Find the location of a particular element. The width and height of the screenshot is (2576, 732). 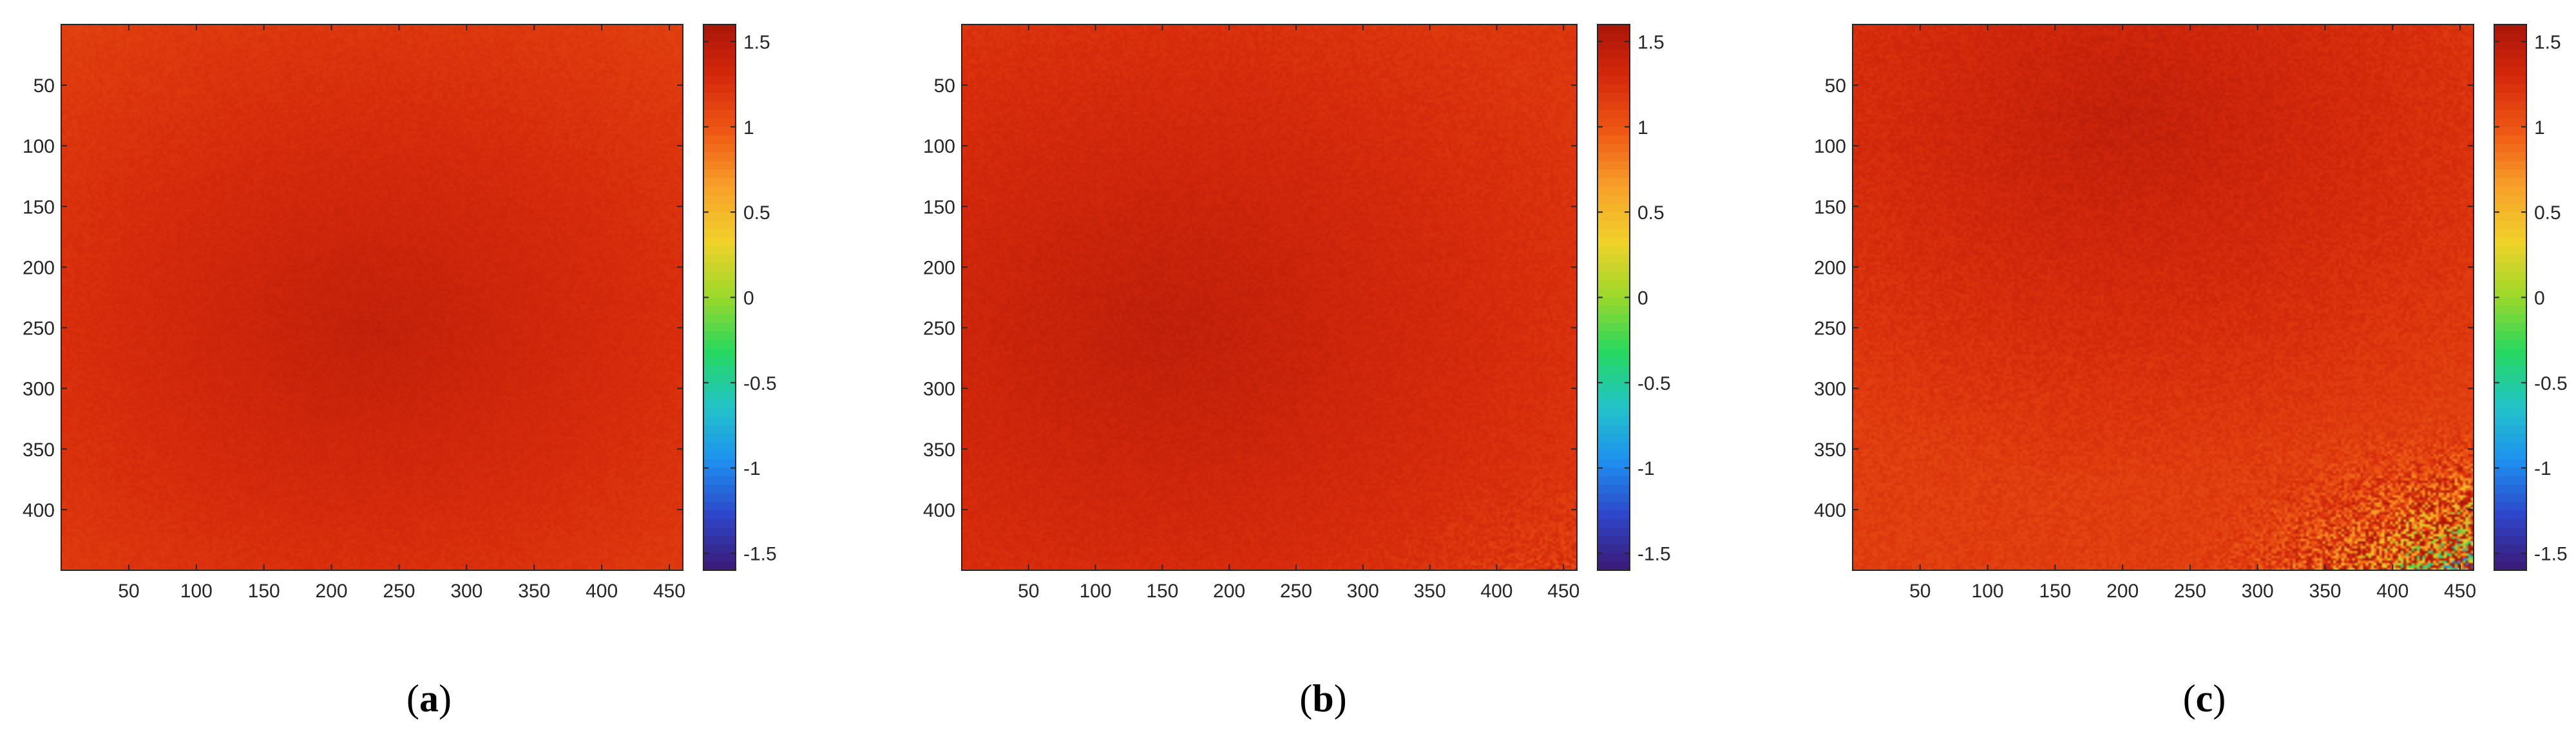

panel-label-a: (a) is located at coordinates (429, 698).